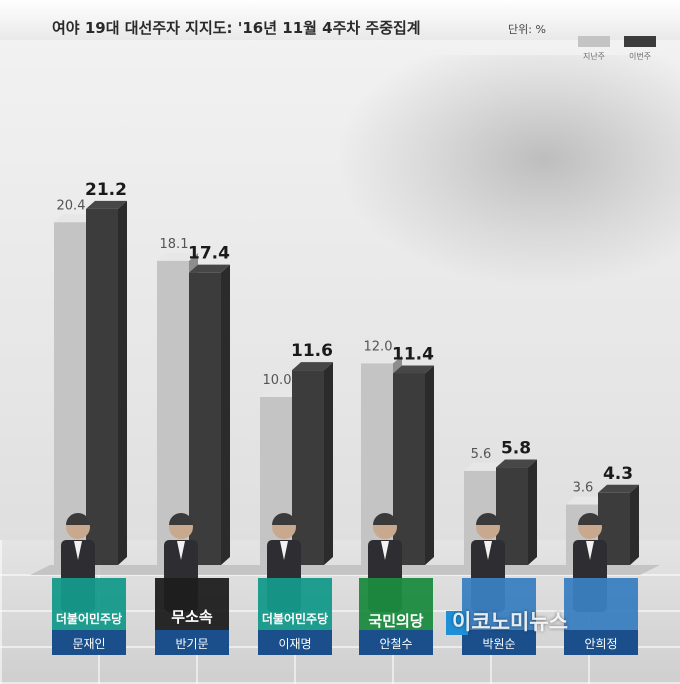 This screenshot has width=680, height=684. I want to click on bar-previous-2-top, so click(280, 393).